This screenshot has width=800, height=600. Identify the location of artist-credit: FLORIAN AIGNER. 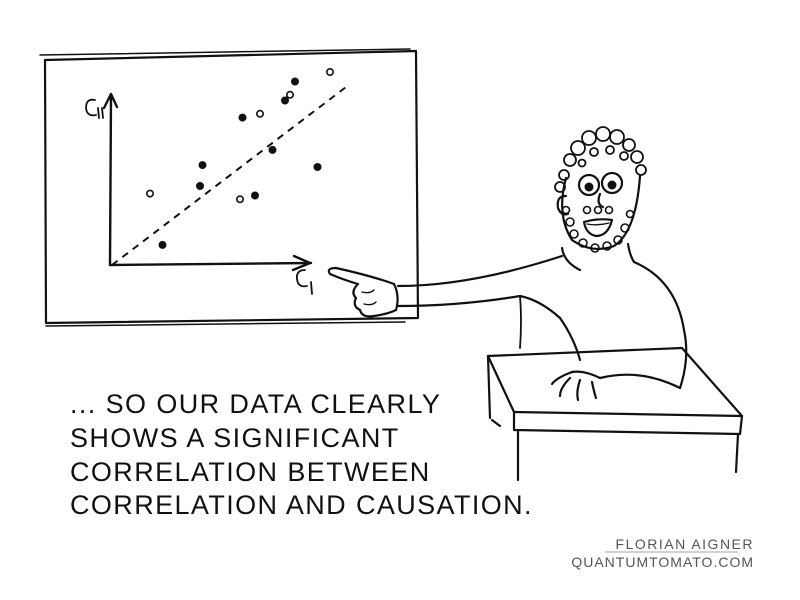
(684, 544).